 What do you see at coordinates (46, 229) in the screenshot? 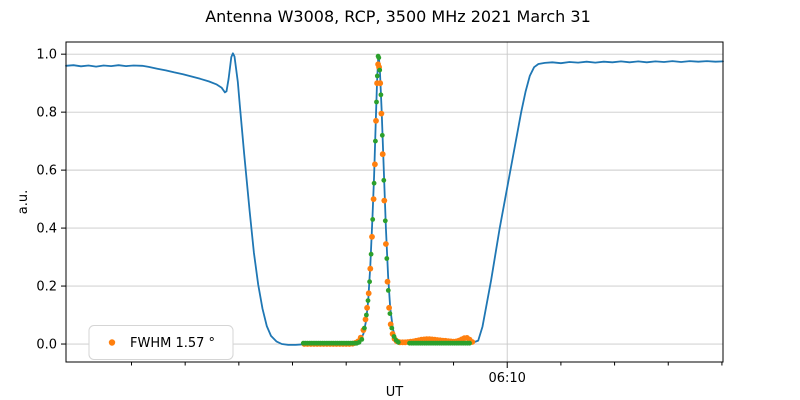
I see `y-tick-label: 0.4` at bounding box center [46, 229].